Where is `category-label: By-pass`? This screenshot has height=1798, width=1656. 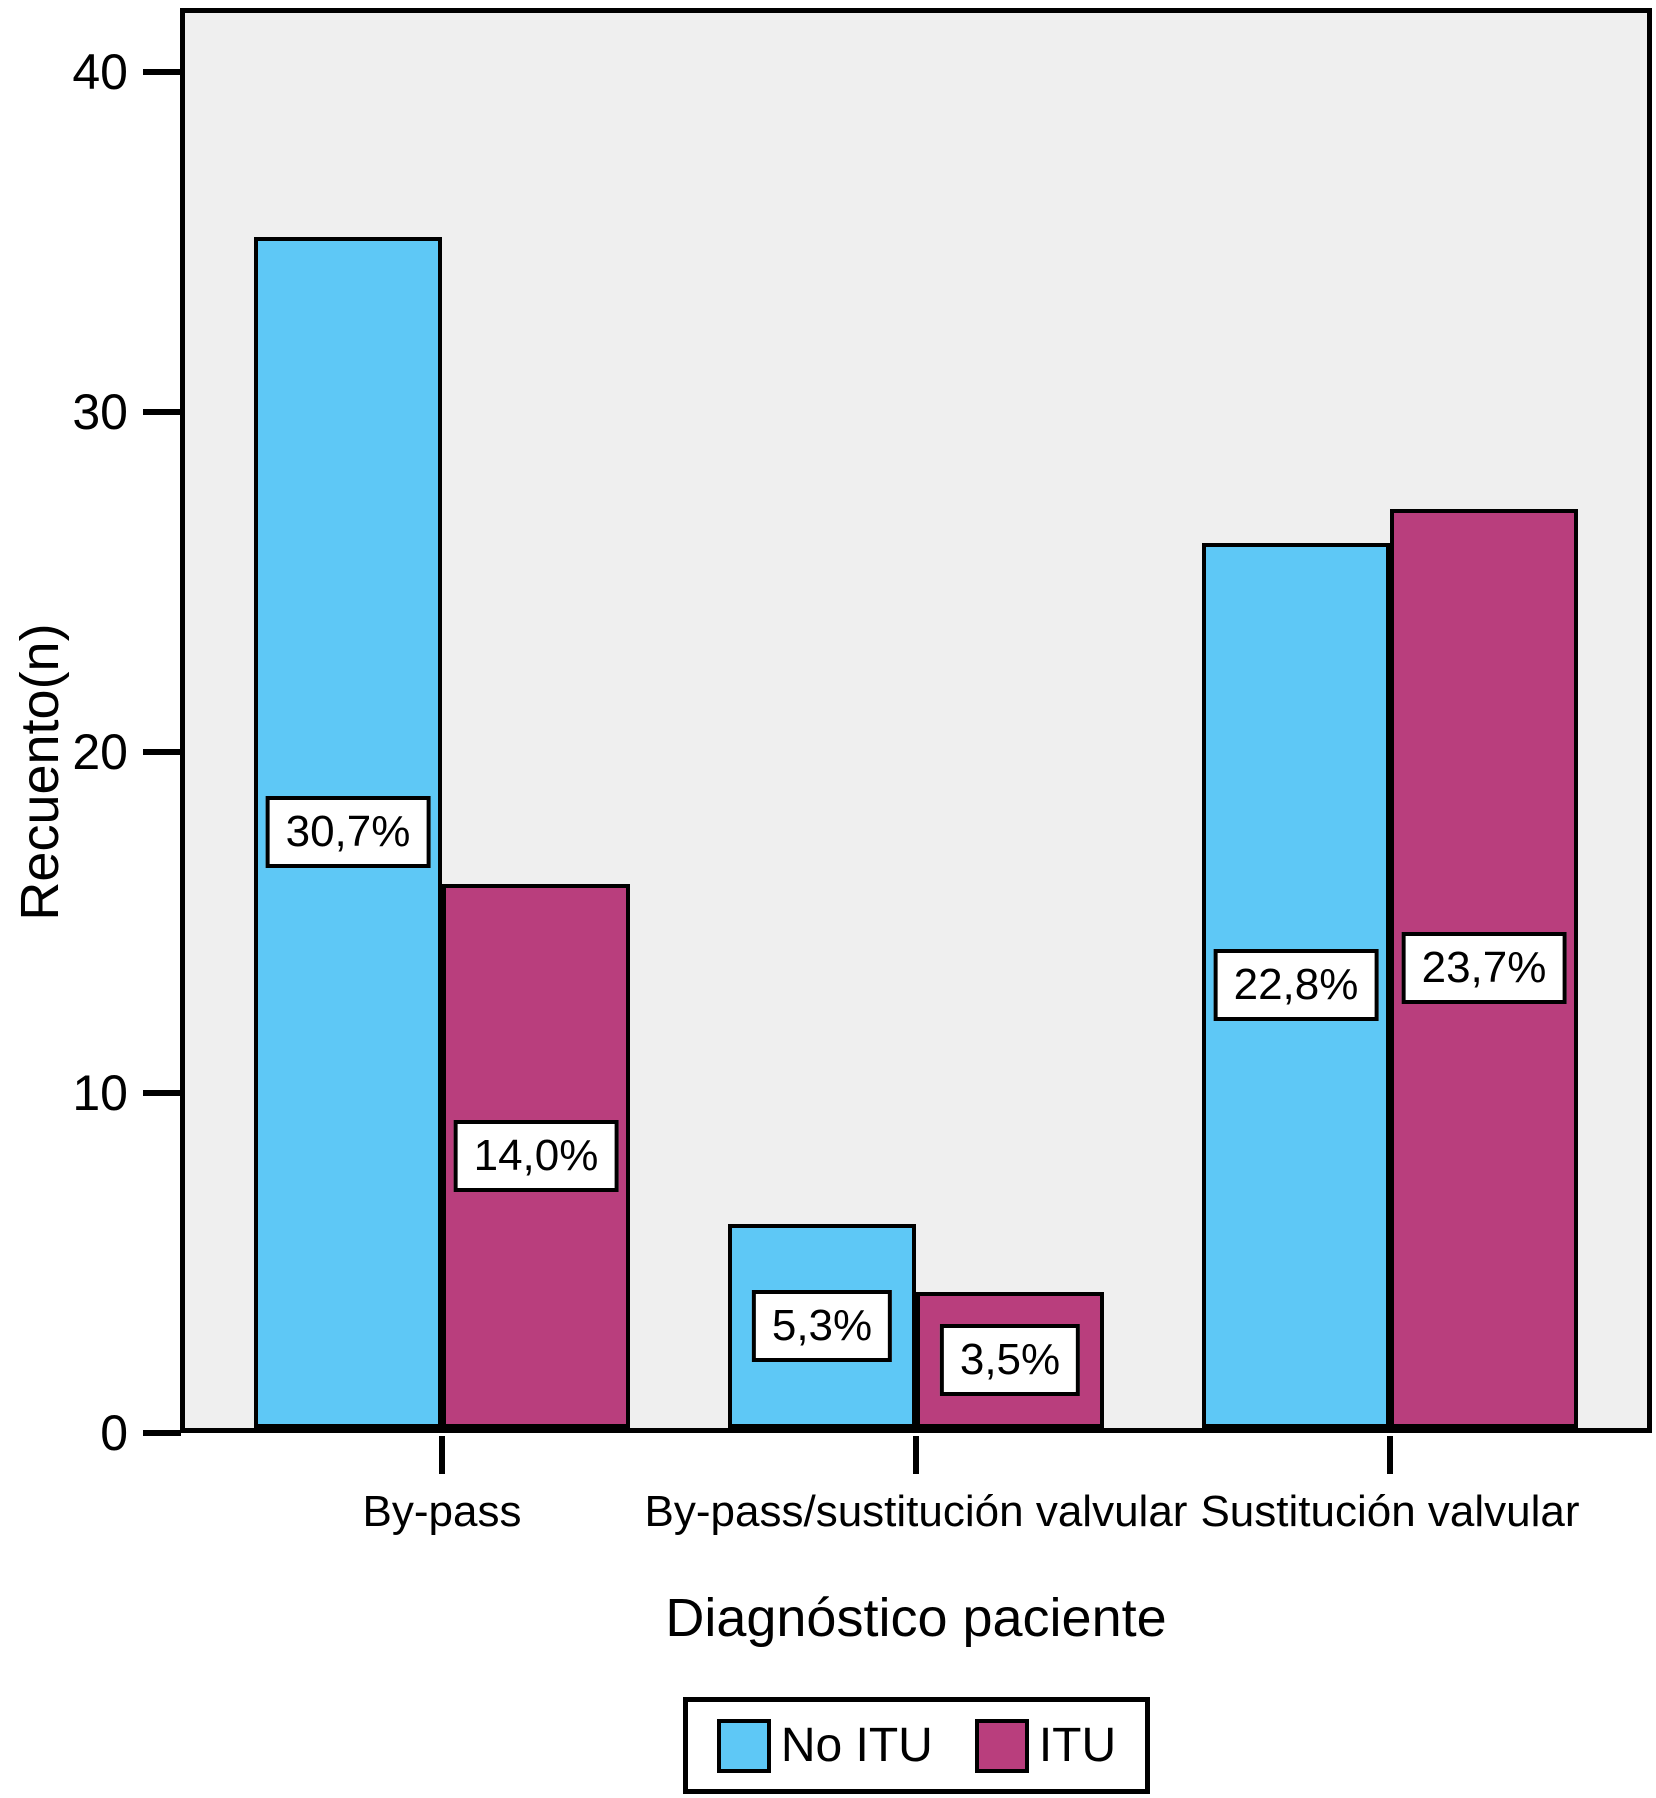 category-label: By-pass is located at coordinates (442, 1511).